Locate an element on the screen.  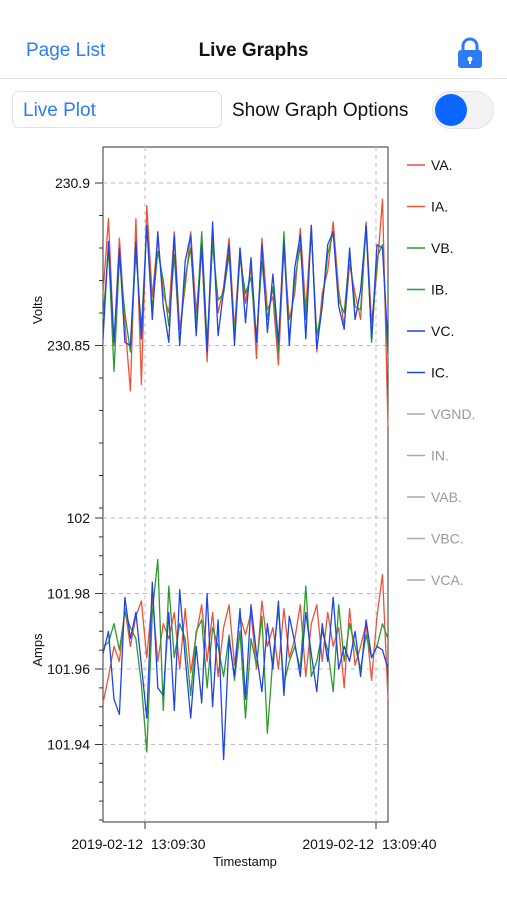
lock-icon is located at coordinates (470, 53).